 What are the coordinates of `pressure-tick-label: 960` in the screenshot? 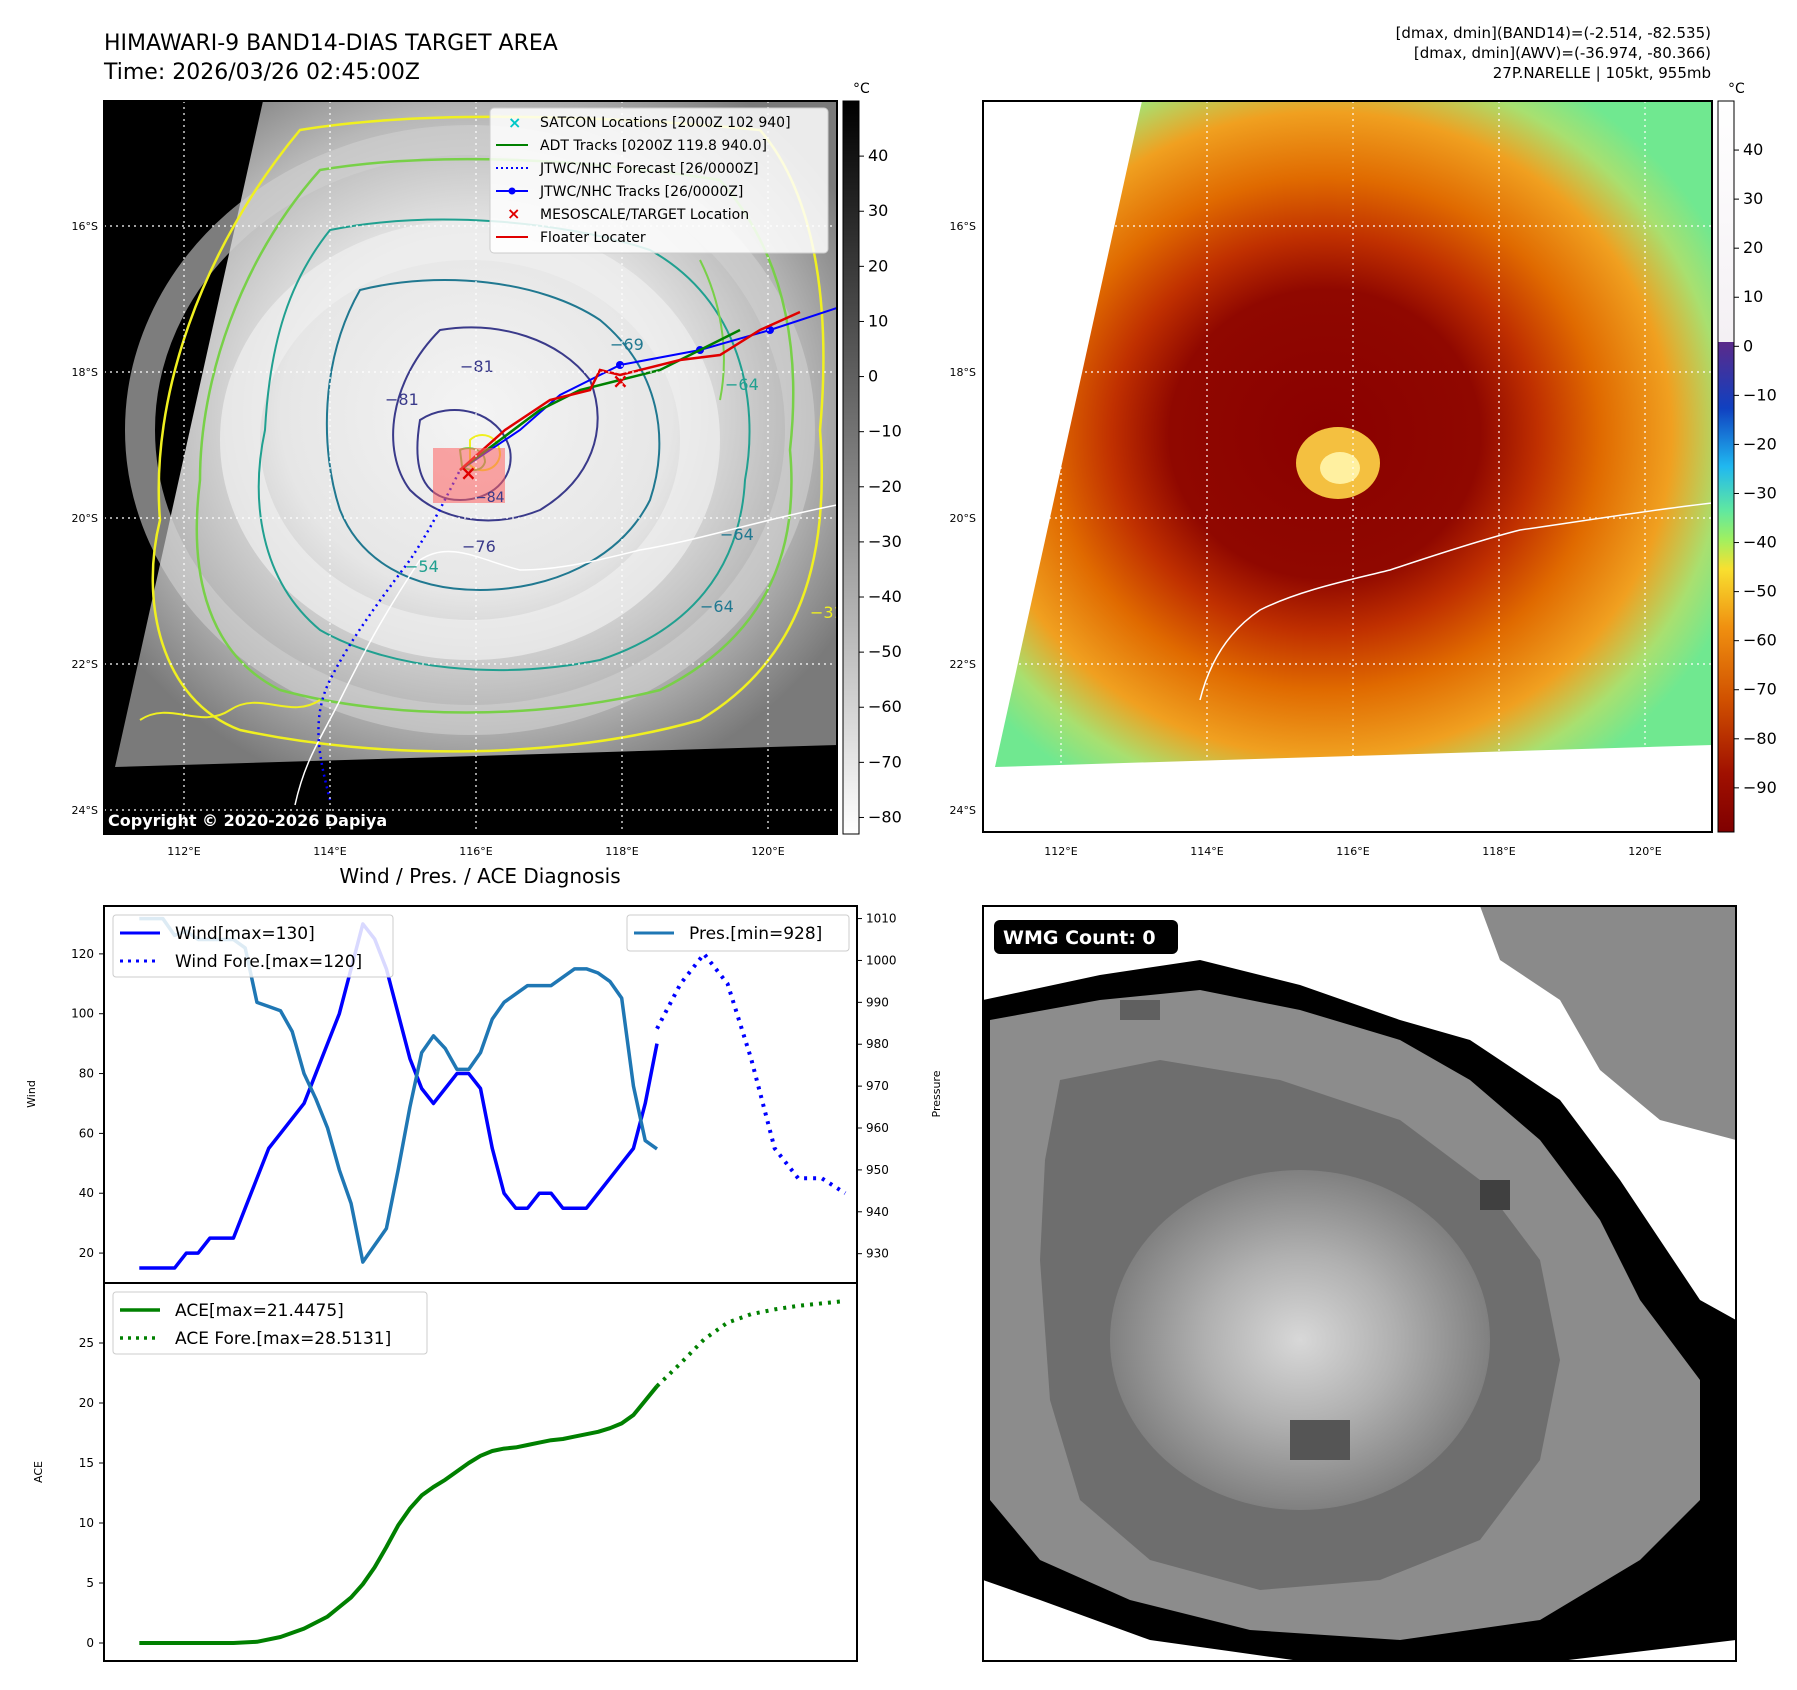 It's located at (877, 1128).